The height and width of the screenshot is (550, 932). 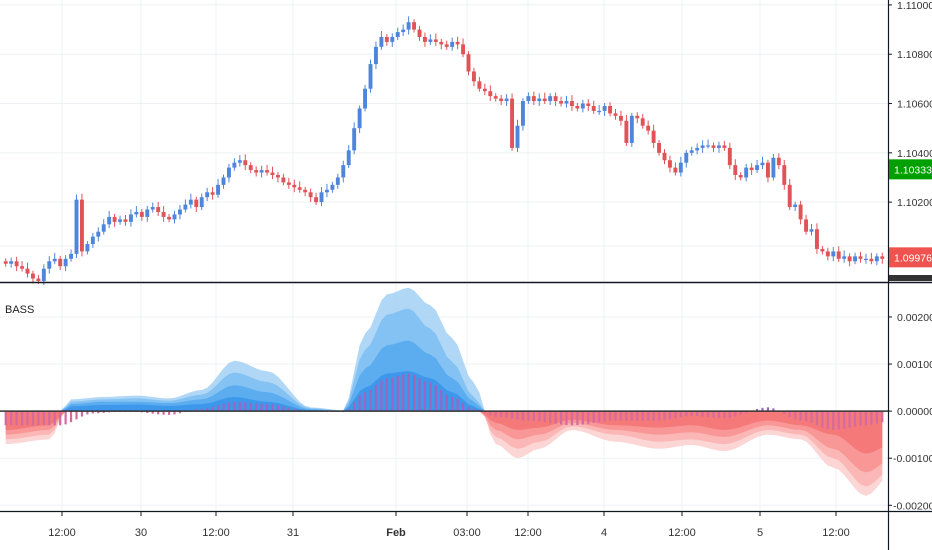 I want to click on time-tick-label: 03:00, so click(x=467, y=533).